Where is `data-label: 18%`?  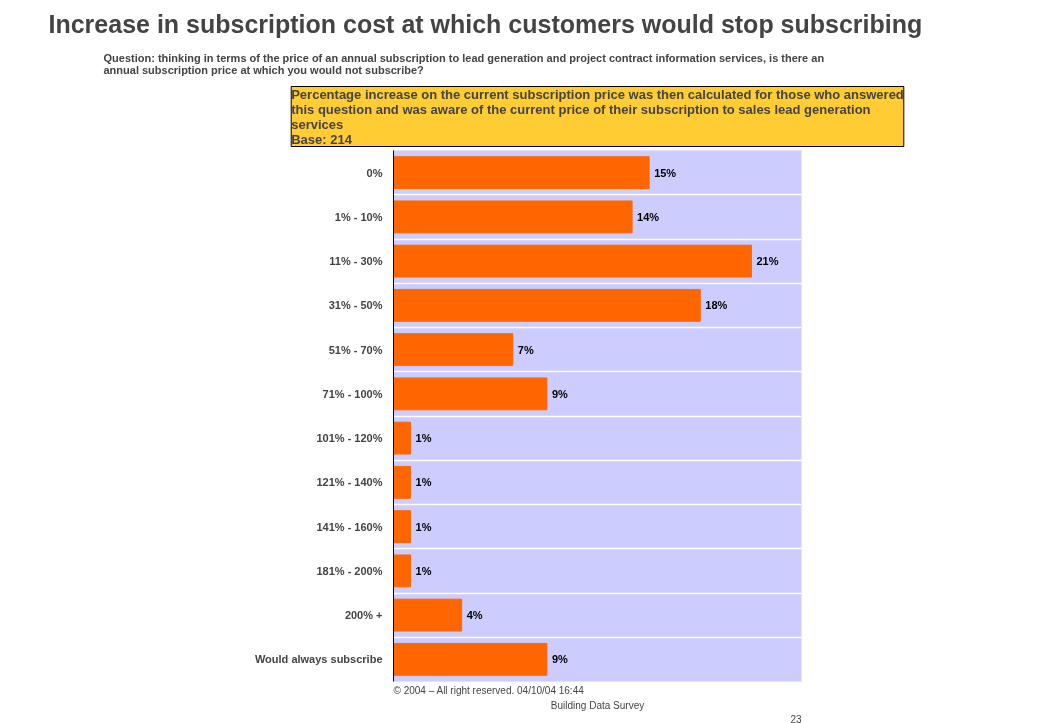
data-label: 18% is located at coordinates (716, 305).